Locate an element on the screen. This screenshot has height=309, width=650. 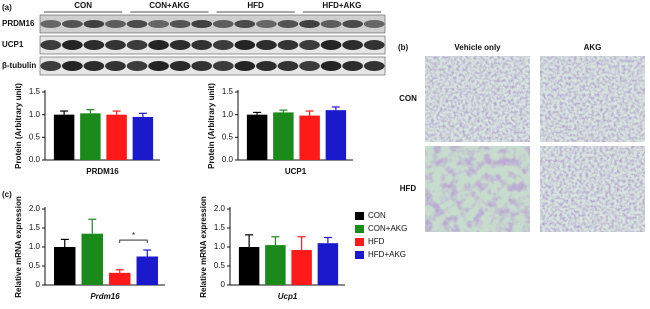
histology-row-label: CON is located at coordinates (408, 98).